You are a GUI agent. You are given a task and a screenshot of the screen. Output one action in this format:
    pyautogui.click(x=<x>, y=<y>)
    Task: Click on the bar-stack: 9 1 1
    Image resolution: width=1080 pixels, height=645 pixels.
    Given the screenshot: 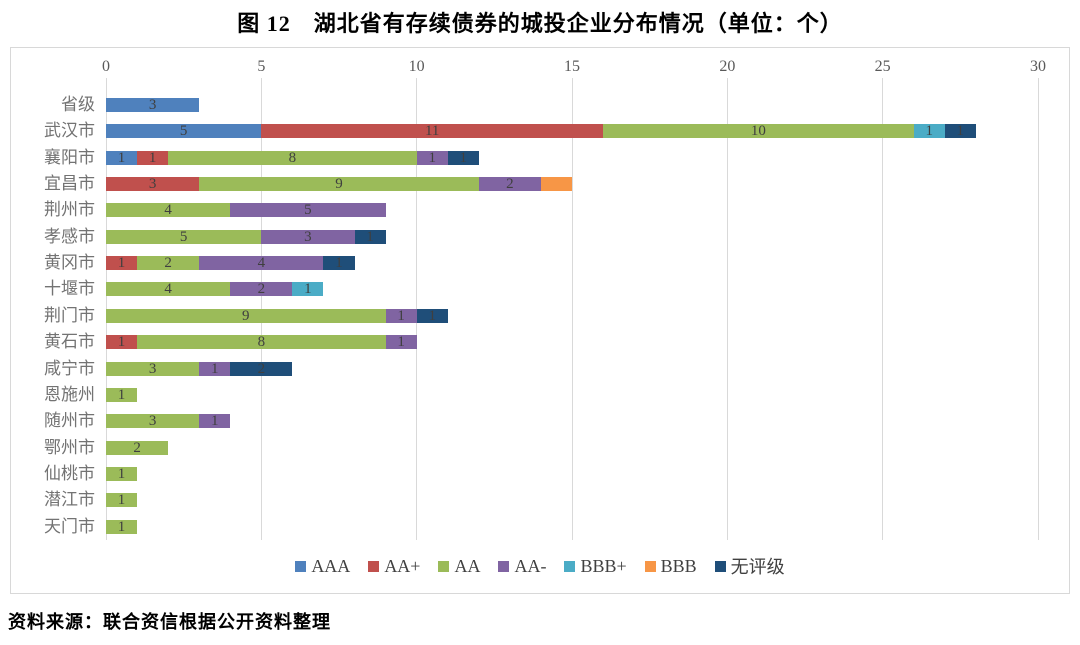 What is the action you would take?
    pyautogui.click(x=277, y=316)
    